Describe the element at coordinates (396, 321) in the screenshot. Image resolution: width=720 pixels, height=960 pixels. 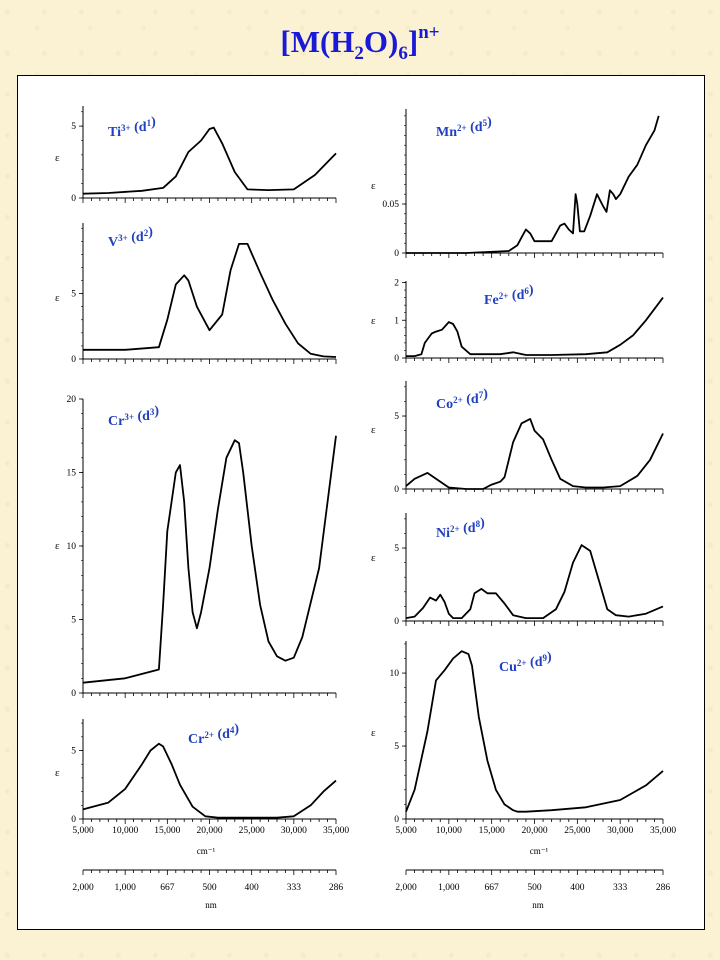
I see `y-tick-label: 1` at that location.